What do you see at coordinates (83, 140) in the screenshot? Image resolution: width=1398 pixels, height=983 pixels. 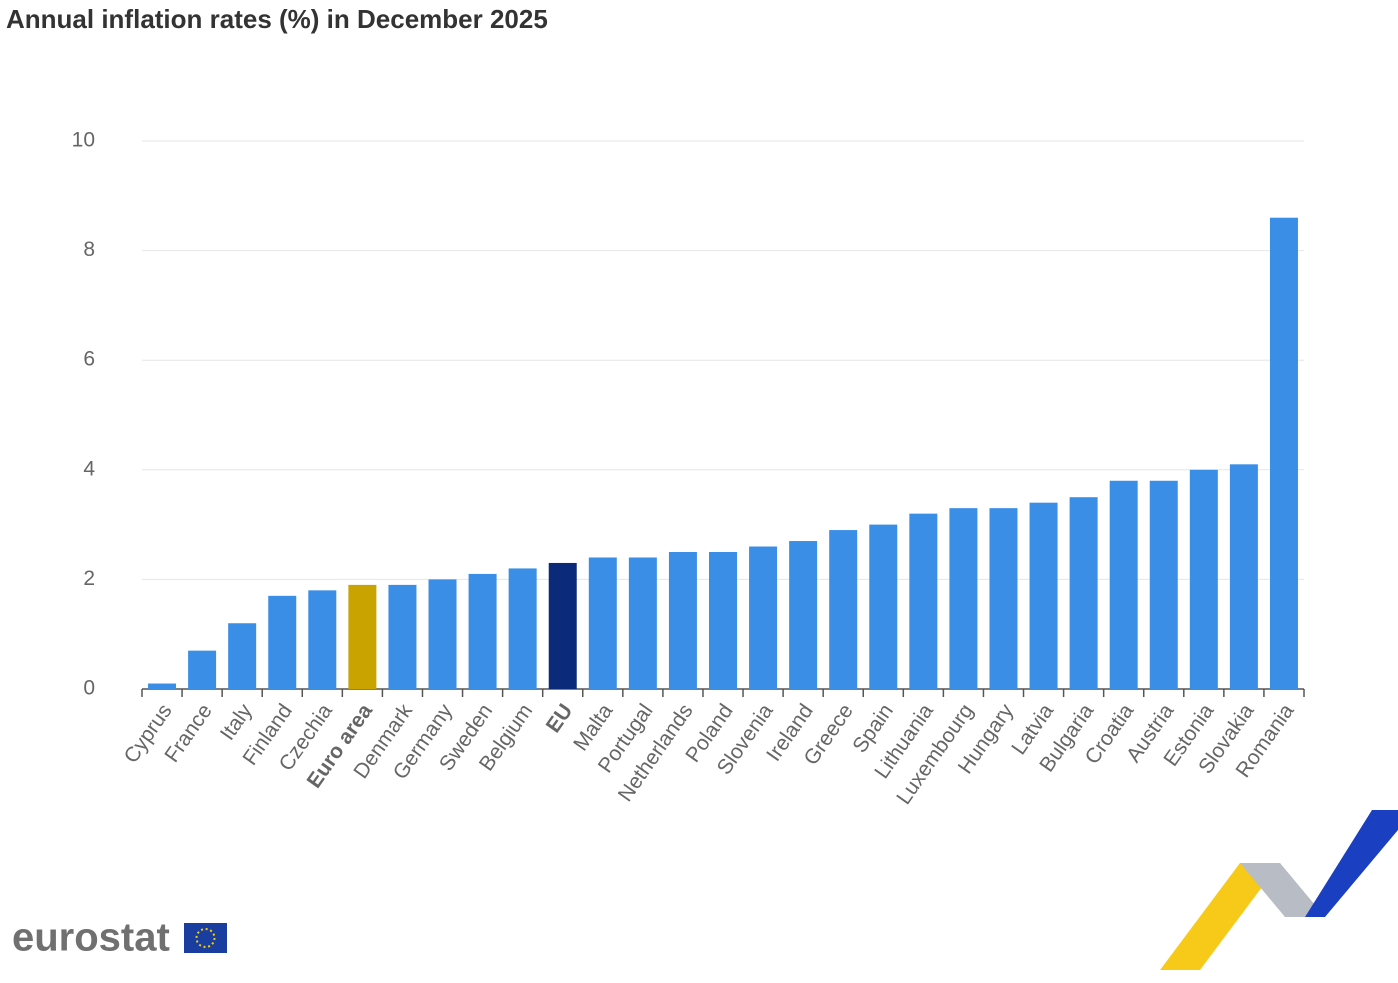 I see `y-tick-label: 10` at bounding box center [83, 140].